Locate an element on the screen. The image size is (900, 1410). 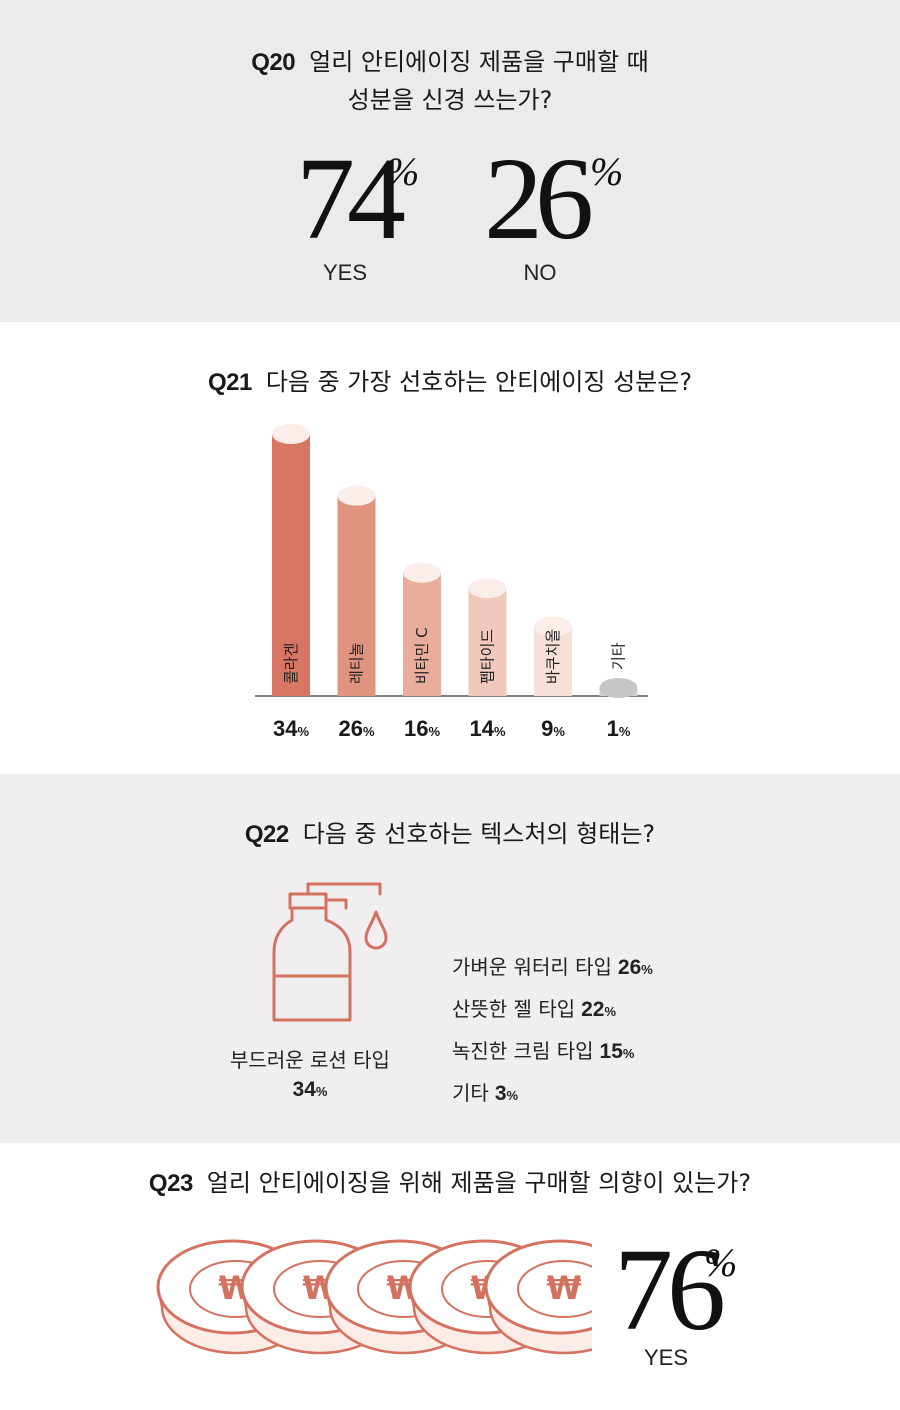
won-symbol: ₩ is located at coordinates (563, 1288).